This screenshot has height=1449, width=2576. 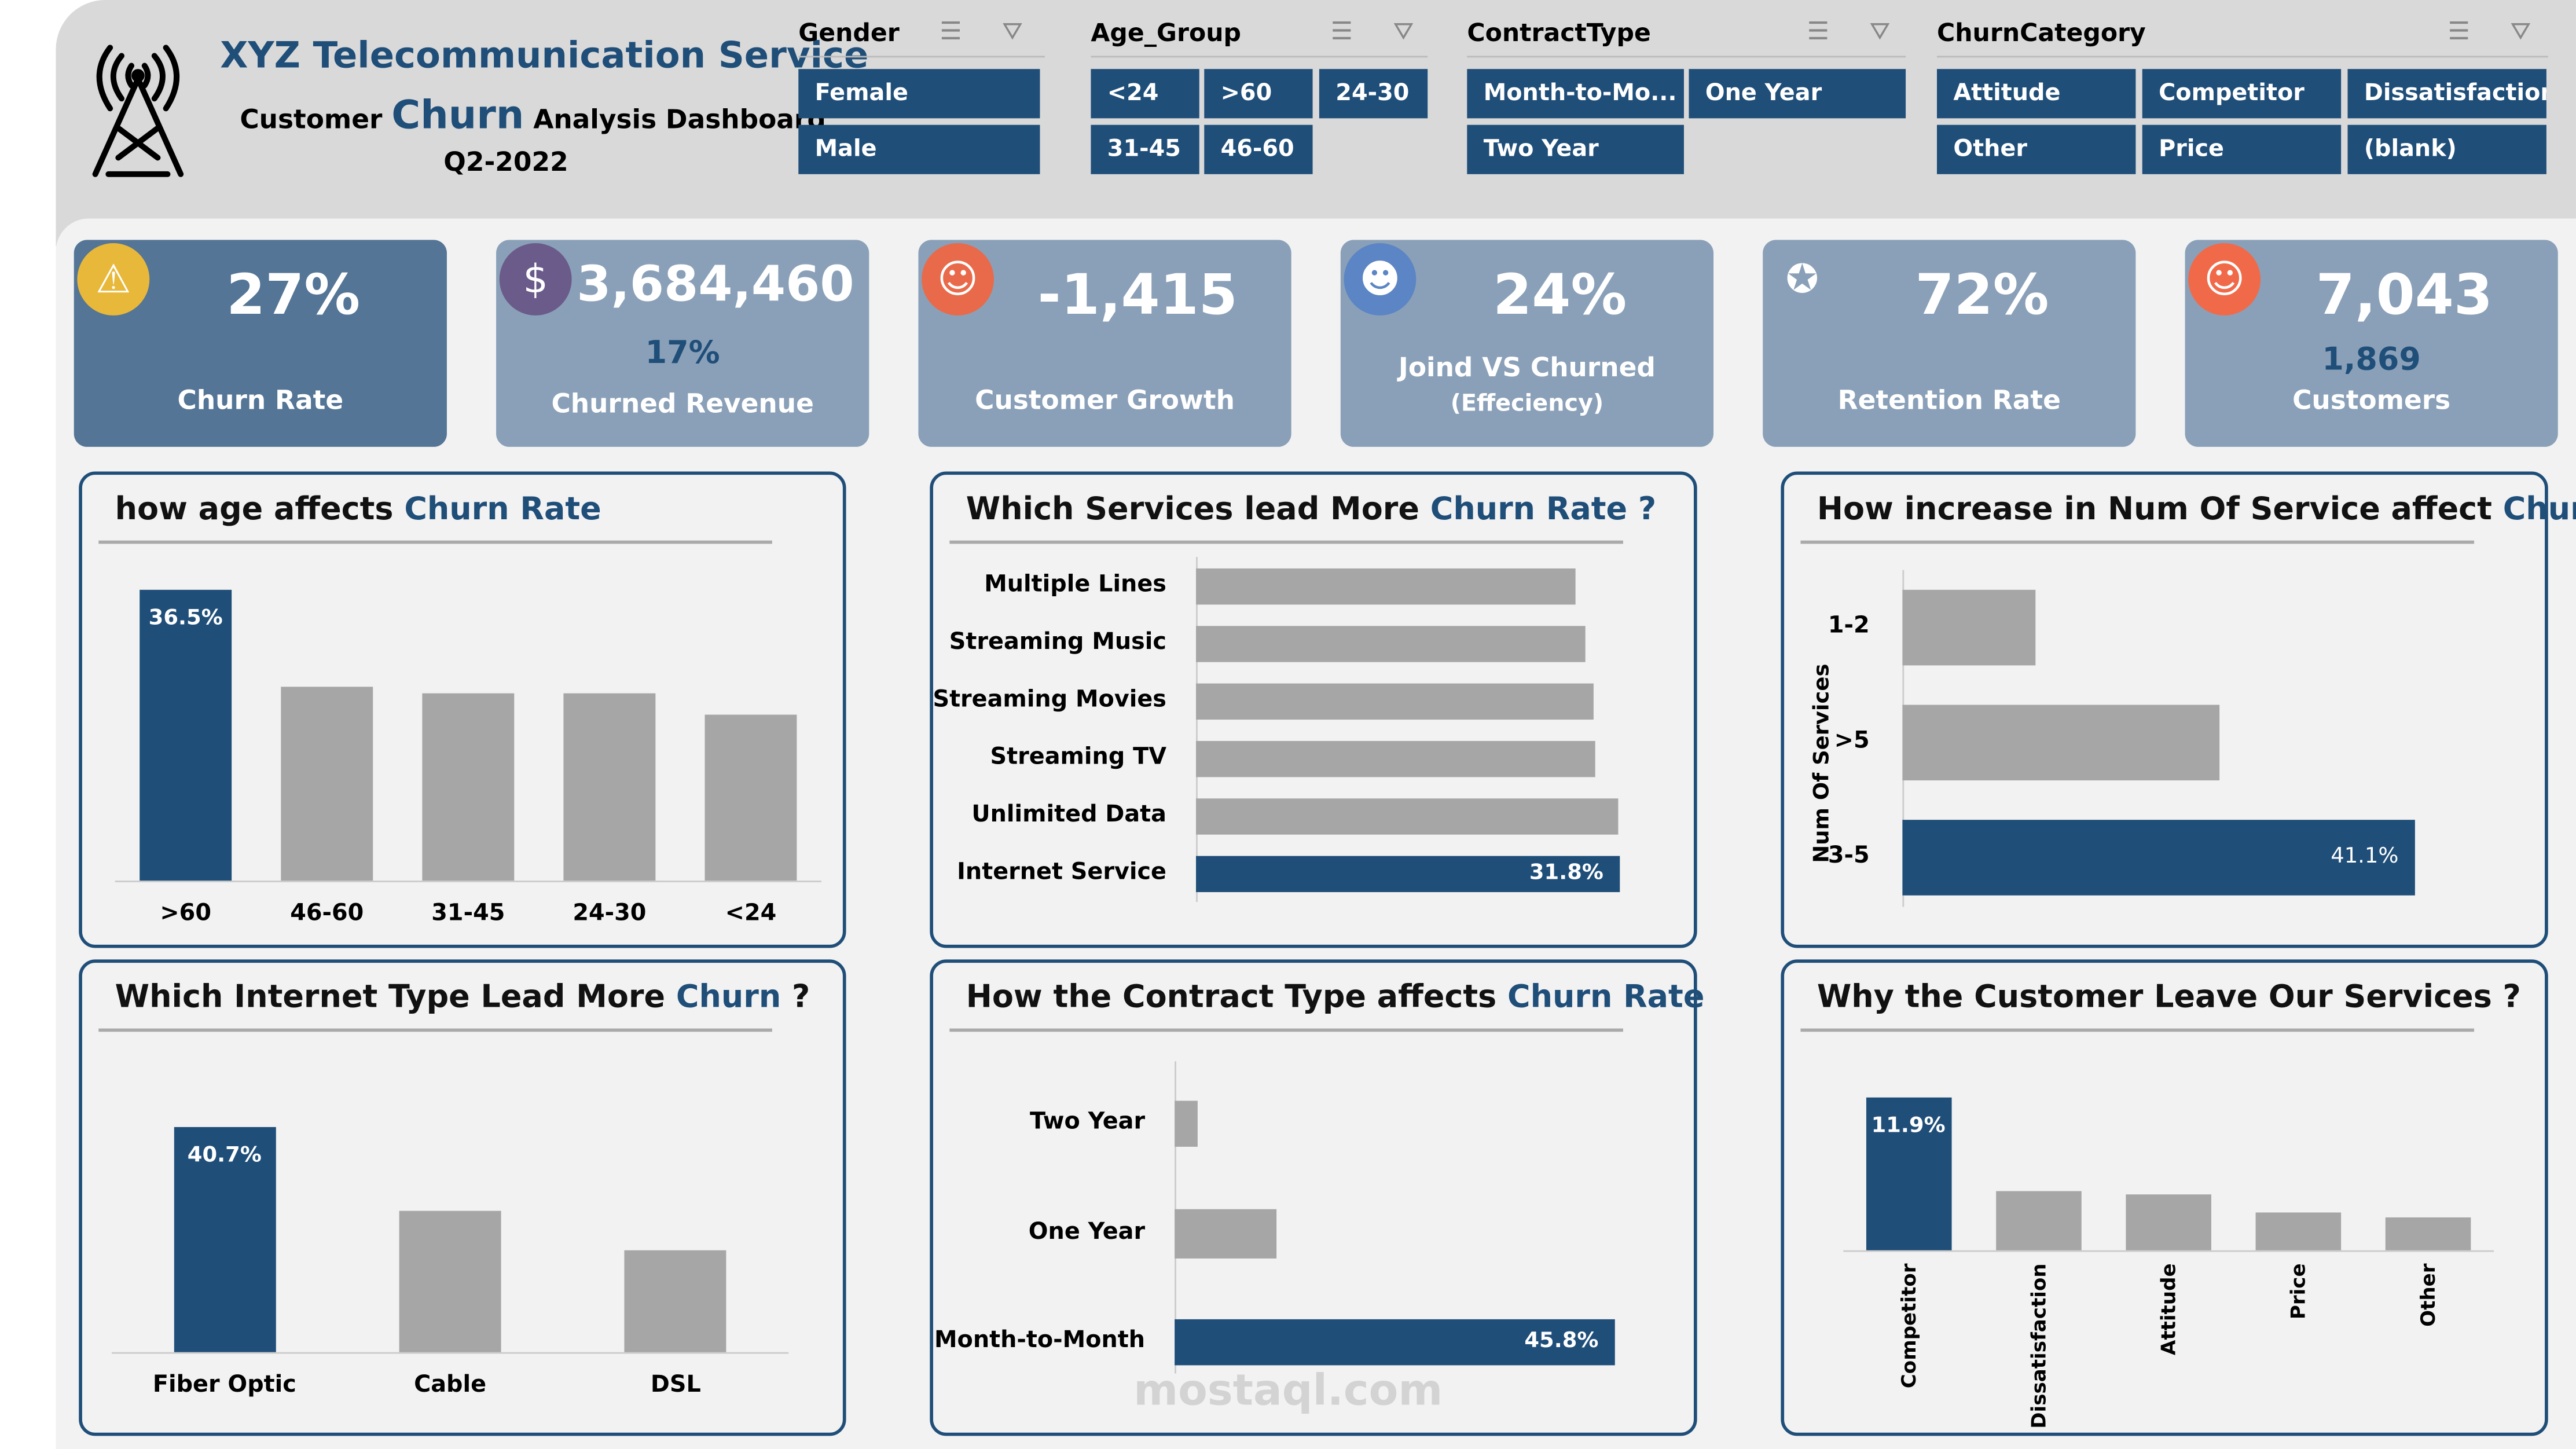 I want to click on bar-streamingmovies, so click(x=1395, y=702).